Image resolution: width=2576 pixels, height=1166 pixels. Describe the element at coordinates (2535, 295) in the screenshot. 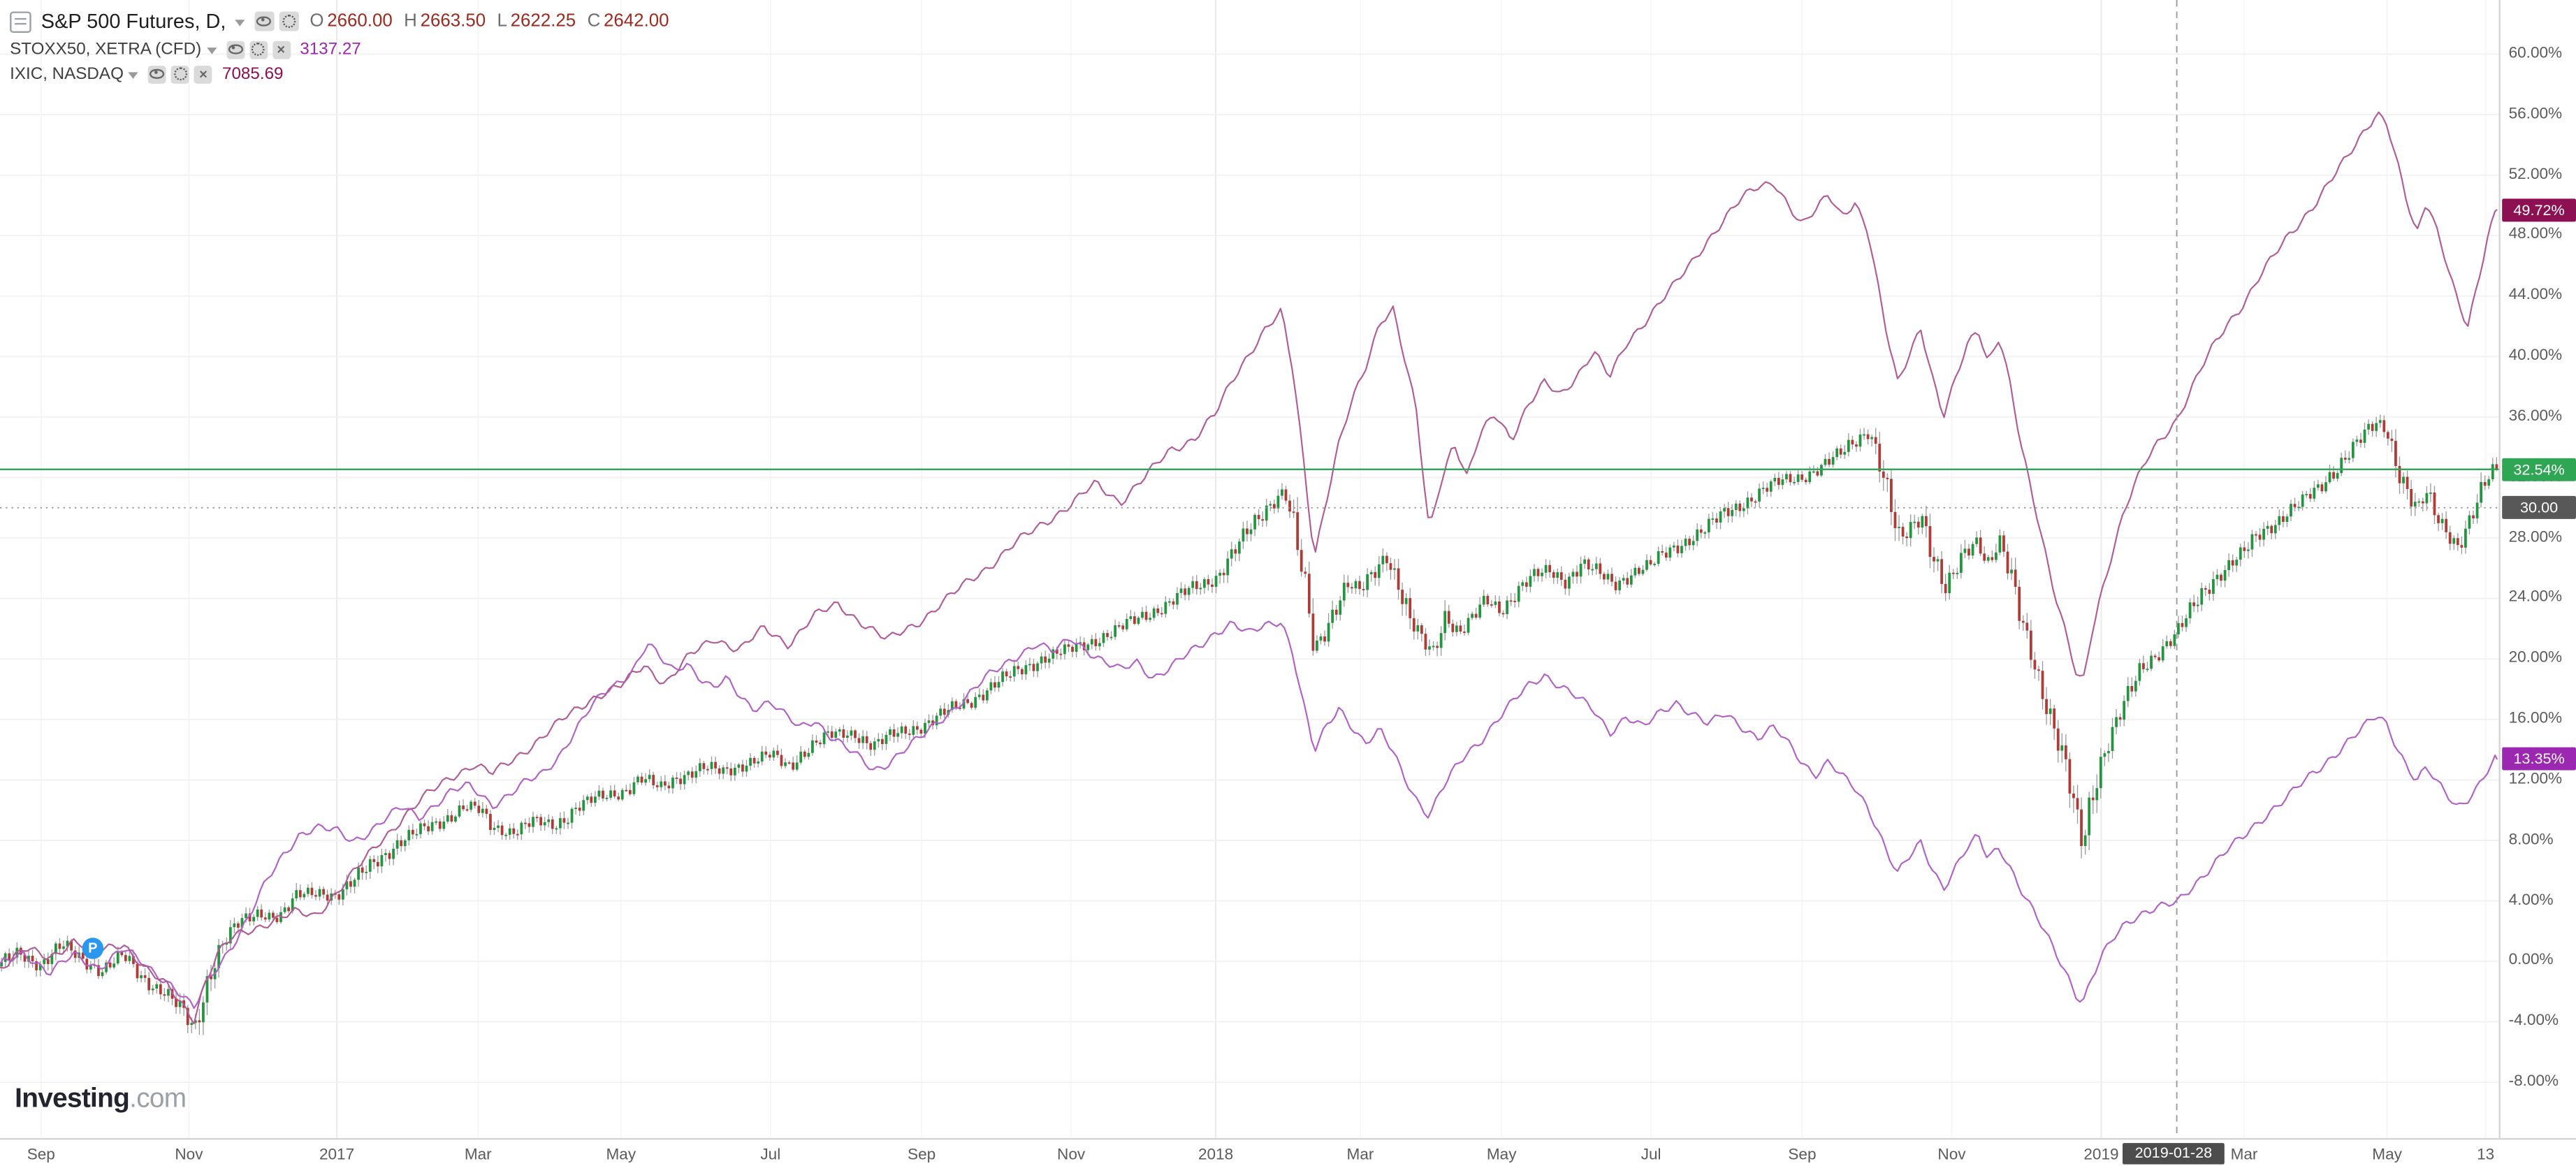

I see `price-axis-label: 44.00%` at that location.